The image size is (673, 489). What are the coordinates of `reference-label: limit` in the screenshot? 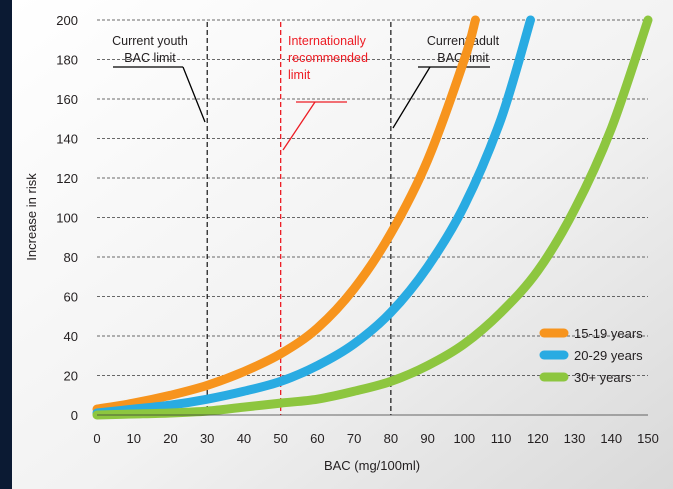 It's located at (299, 75).